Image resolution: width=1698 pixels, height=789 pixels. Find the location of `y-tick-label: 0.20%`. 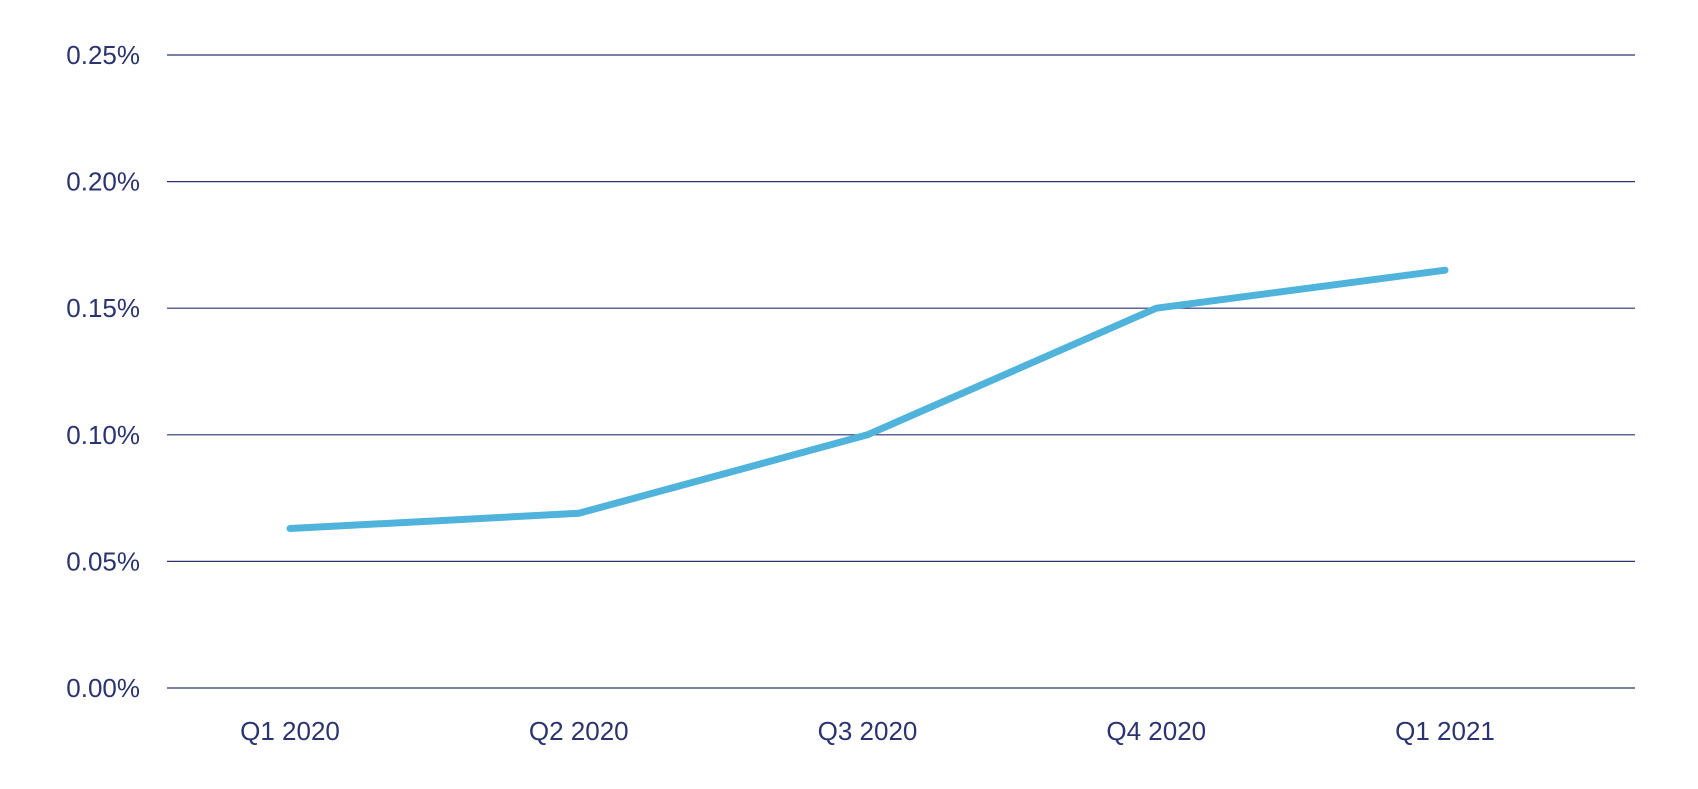

y-tick-label: 0.20% is located at coordinates (103, 182).